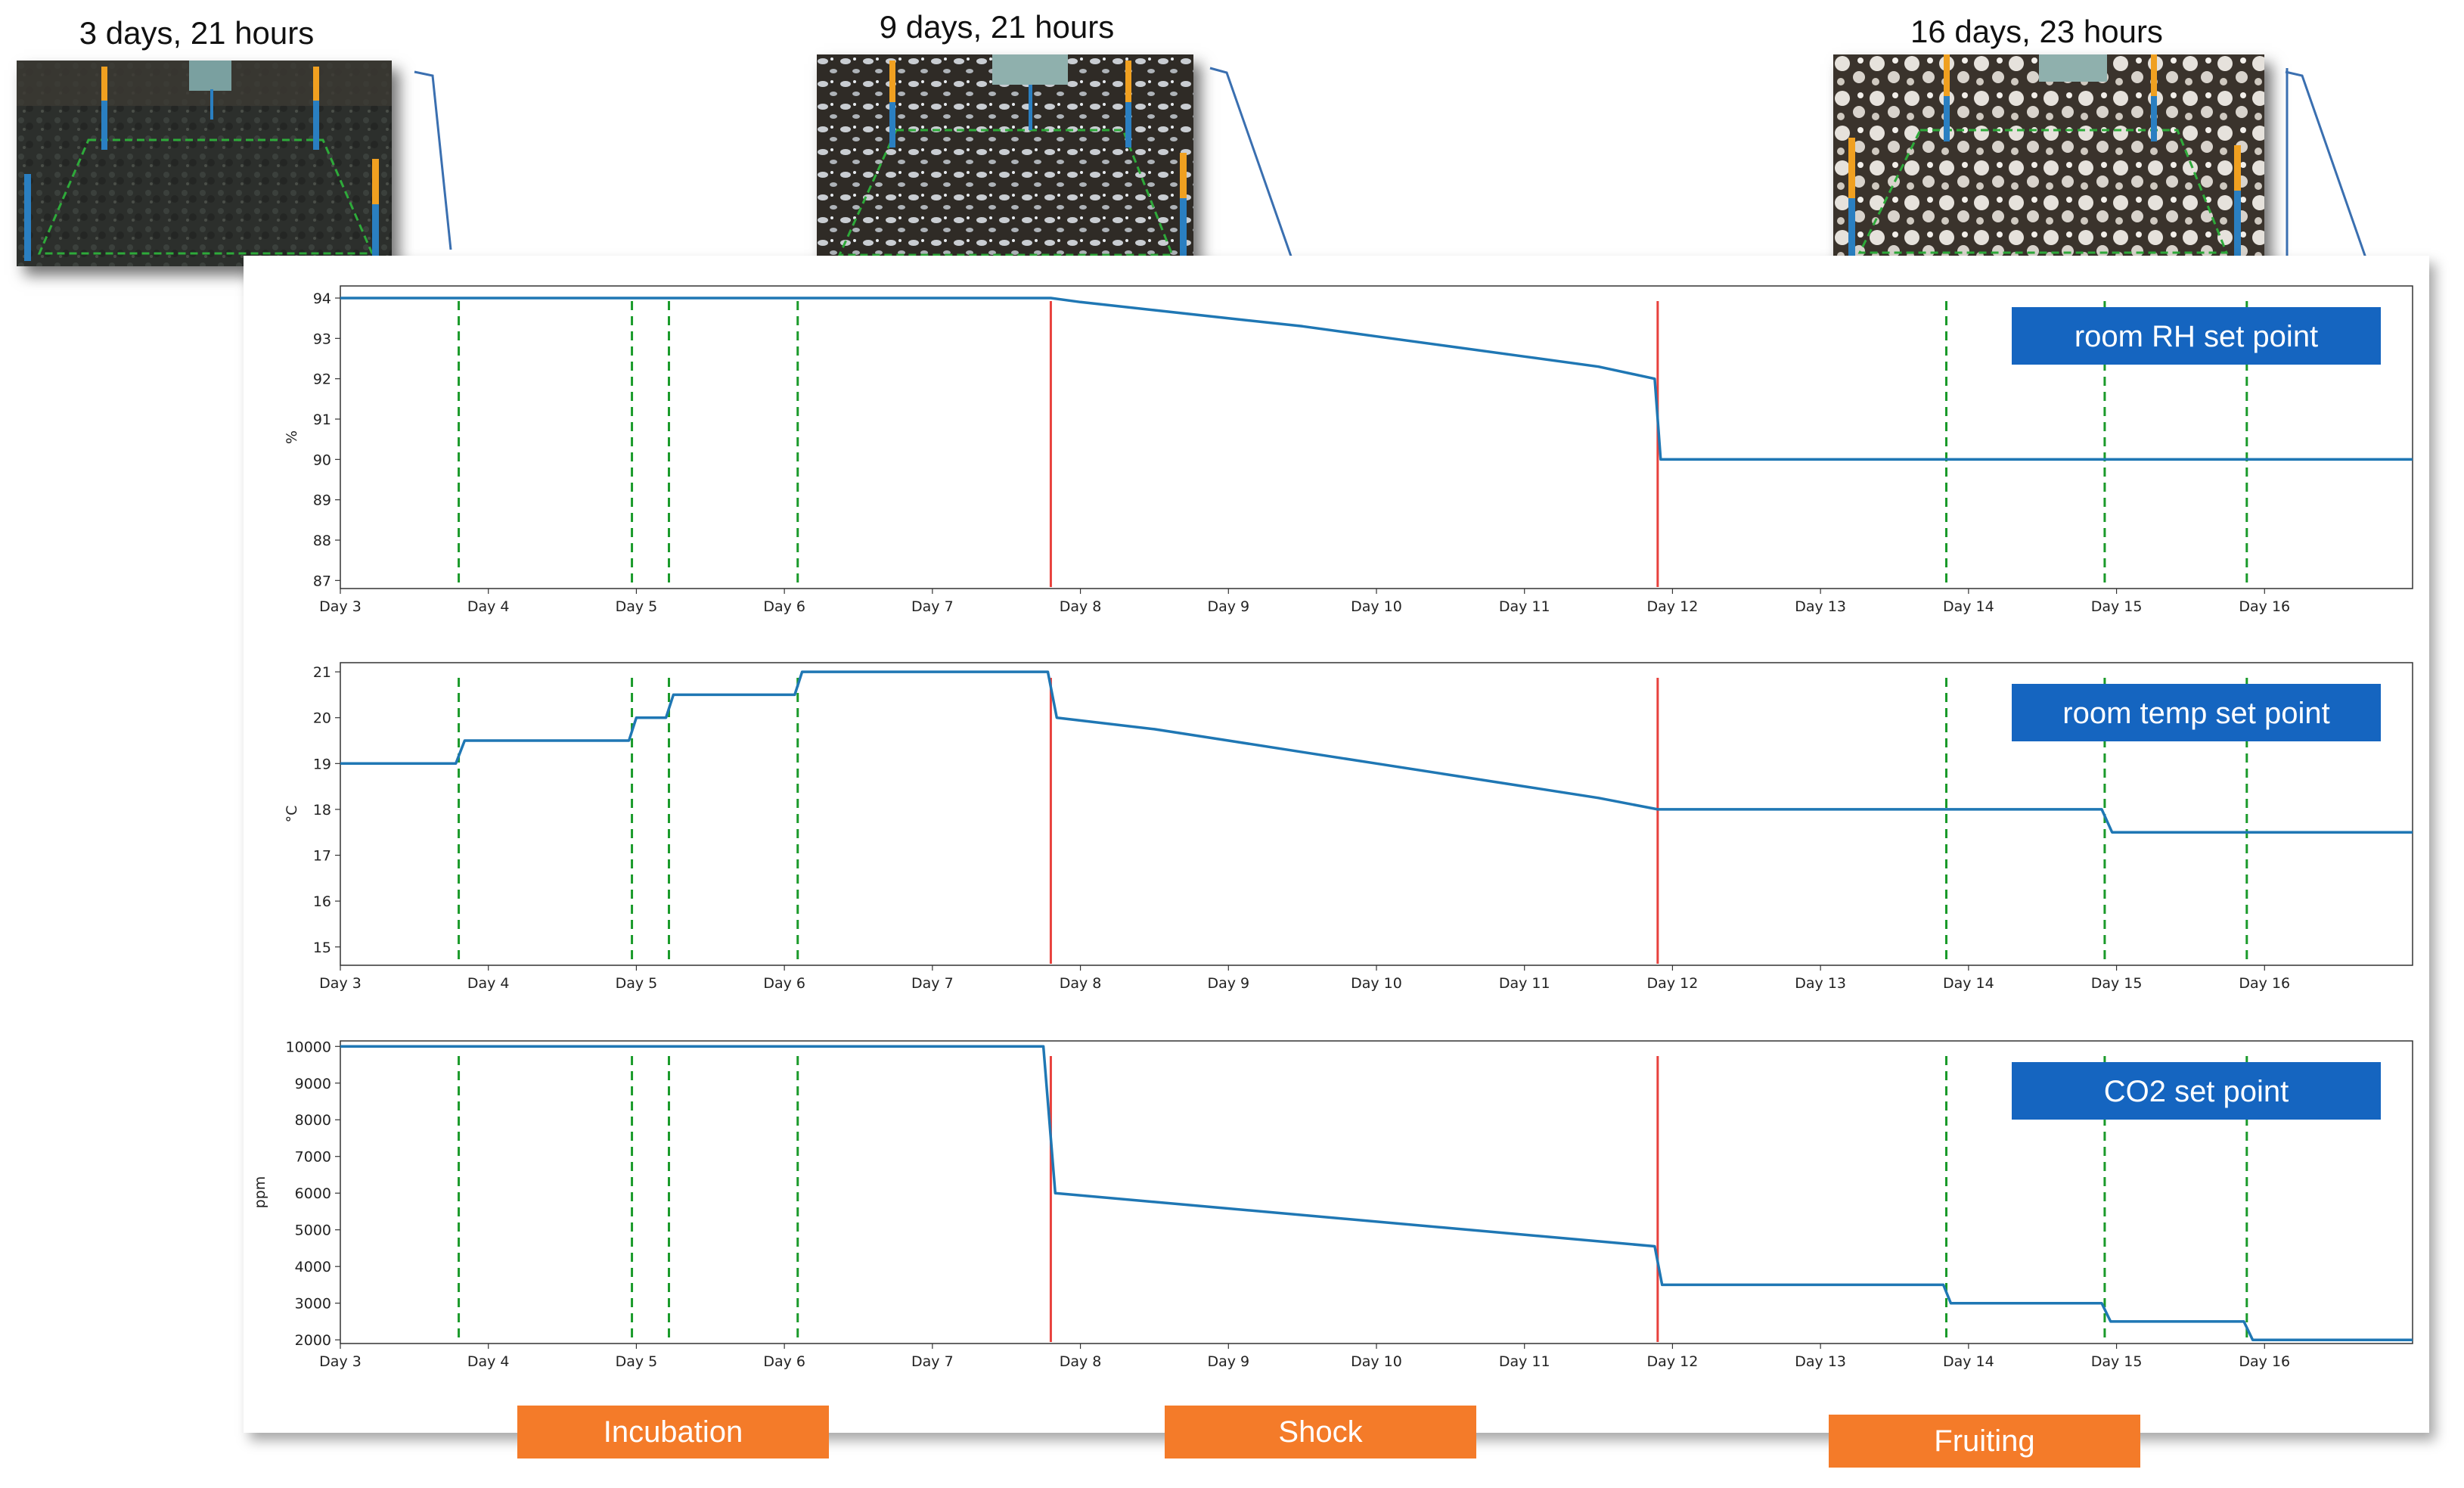 The width and height of the screenshot is (2464, 1488). Describe the element at coordinates (292, 815) in the screenshot. I see `y-axis-label: °C` at that location.